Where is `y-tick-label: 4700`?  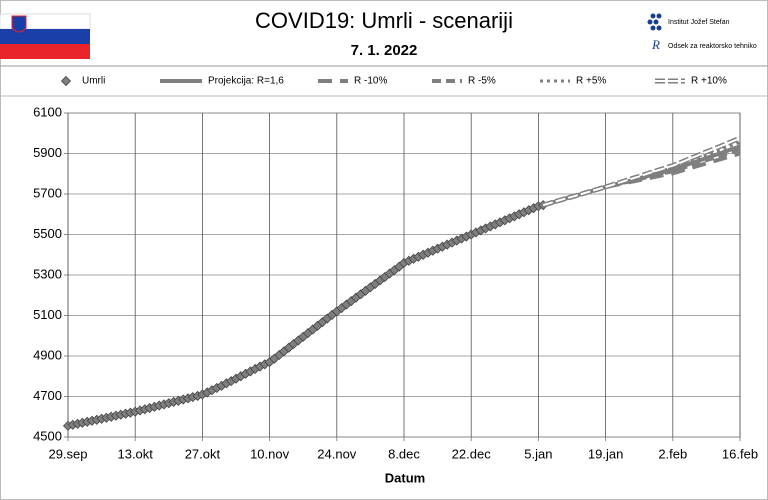
y-tick-label: 4700 is located at coordinates (47, 395).